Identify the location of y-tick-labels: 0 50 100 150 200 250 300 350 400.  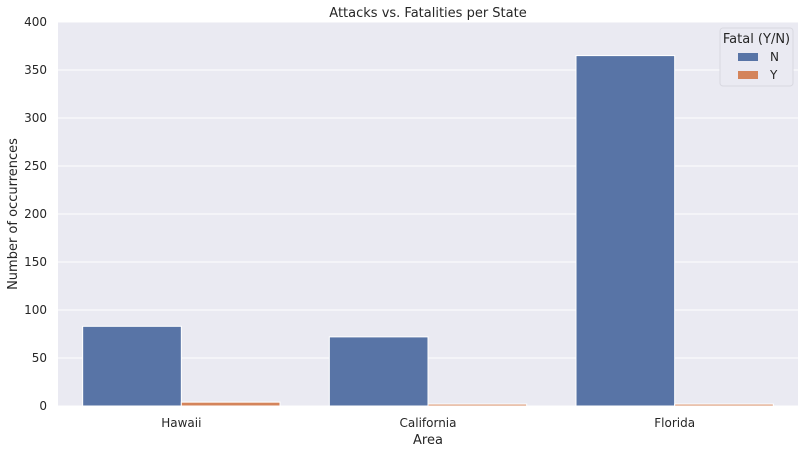
(35, 214).